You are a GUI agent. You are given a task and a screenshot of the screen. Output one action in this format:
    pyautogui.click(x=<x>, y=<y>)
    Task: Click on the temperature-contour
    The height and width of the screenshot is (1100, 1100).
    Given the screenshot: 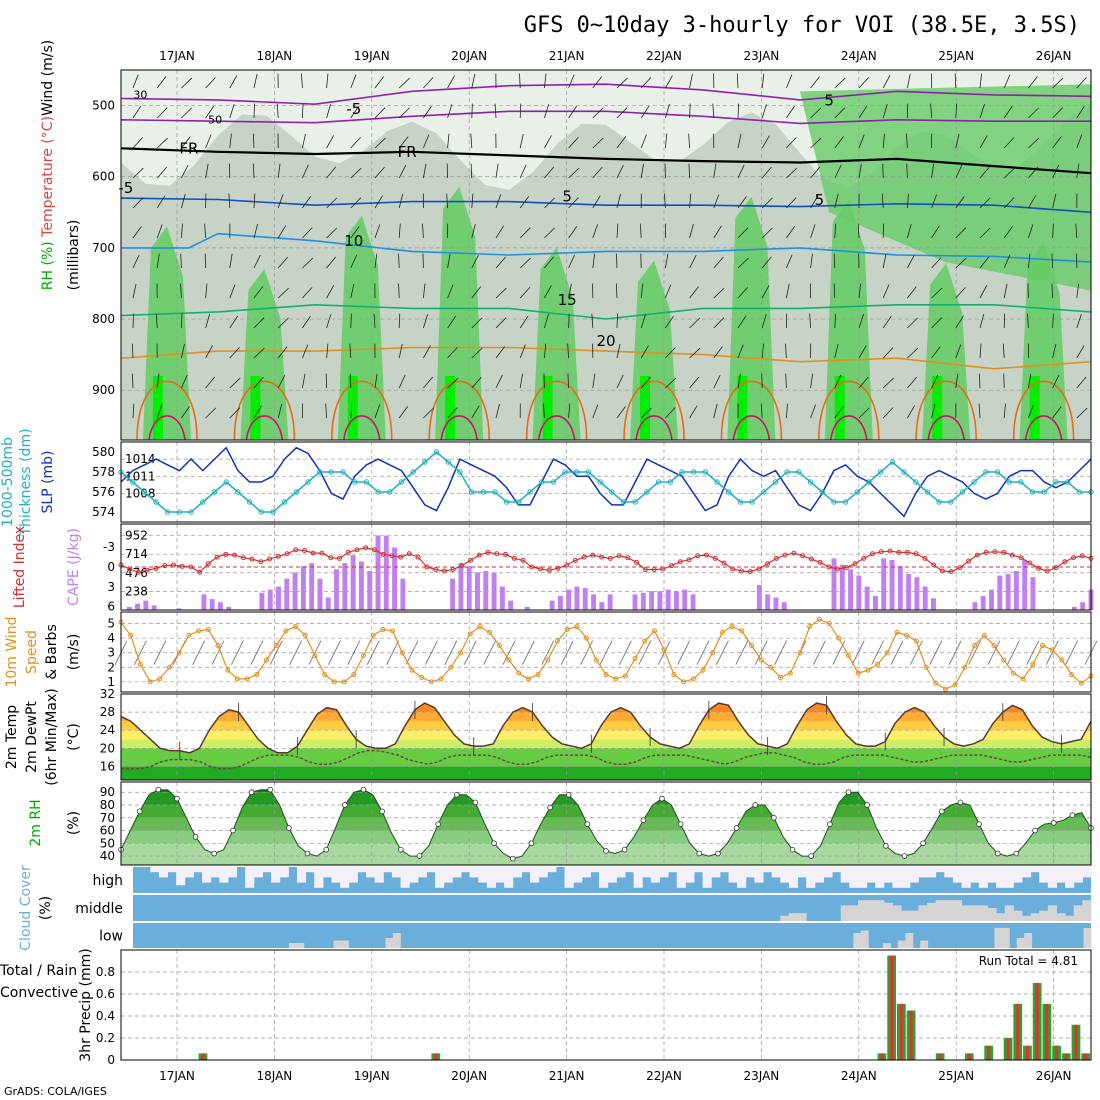 What is the action you would take?
    pyautogui.click(x=606, y=311)
    